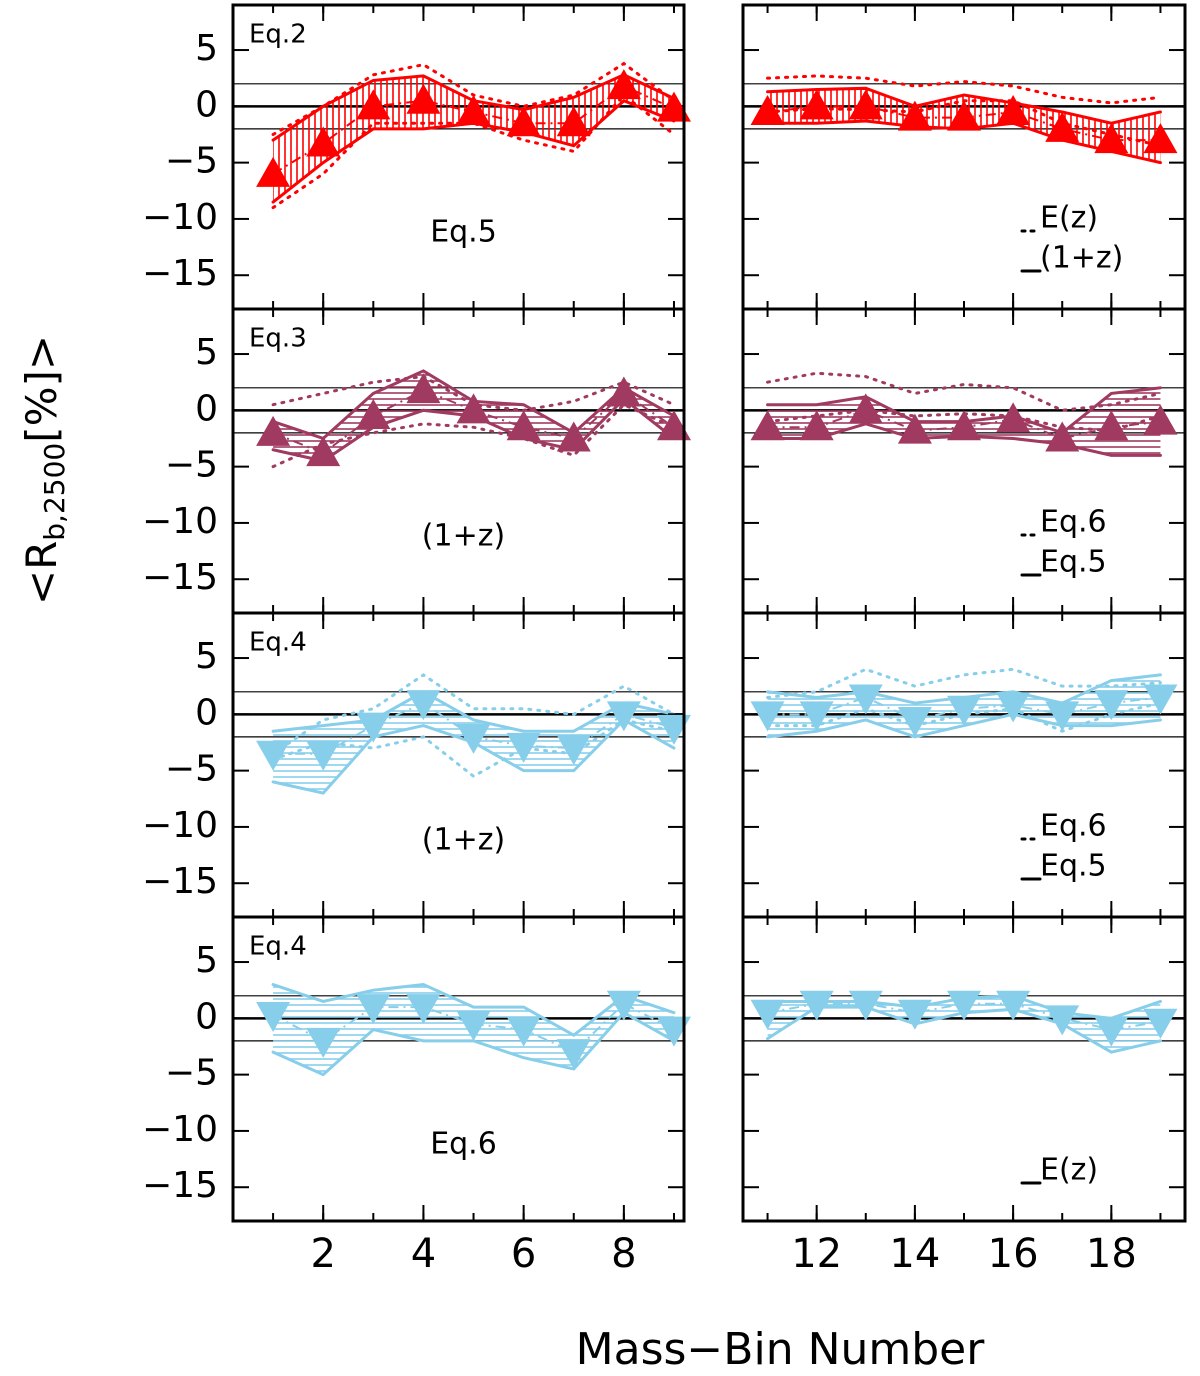 This screenshot has height=1376, width=1200. I want to click on x-tick-label: 14, so click(914, 1254).